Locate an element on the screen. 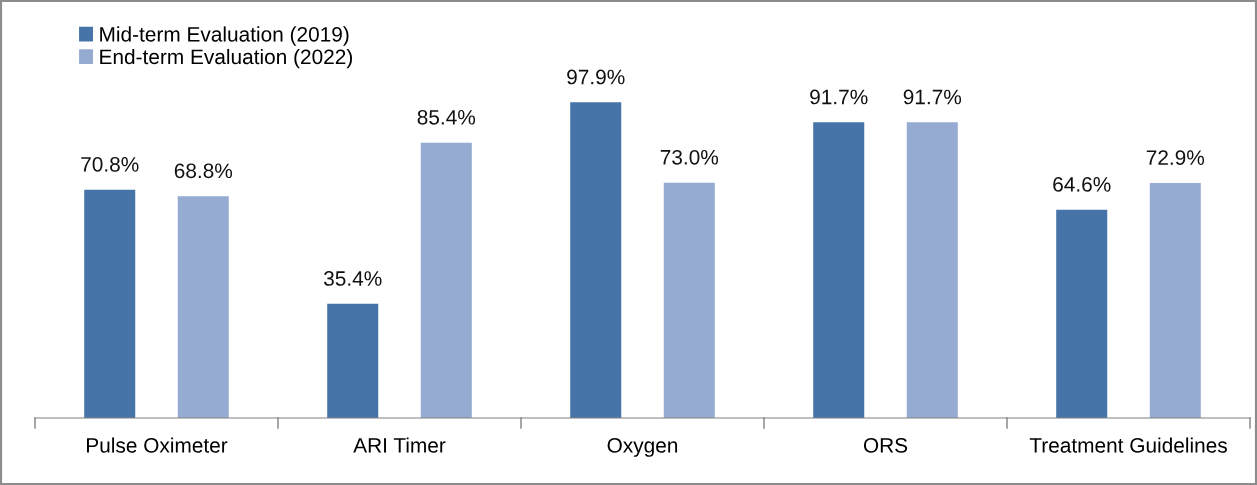  data-label: 85.4% is located at coordinates (446, 117).